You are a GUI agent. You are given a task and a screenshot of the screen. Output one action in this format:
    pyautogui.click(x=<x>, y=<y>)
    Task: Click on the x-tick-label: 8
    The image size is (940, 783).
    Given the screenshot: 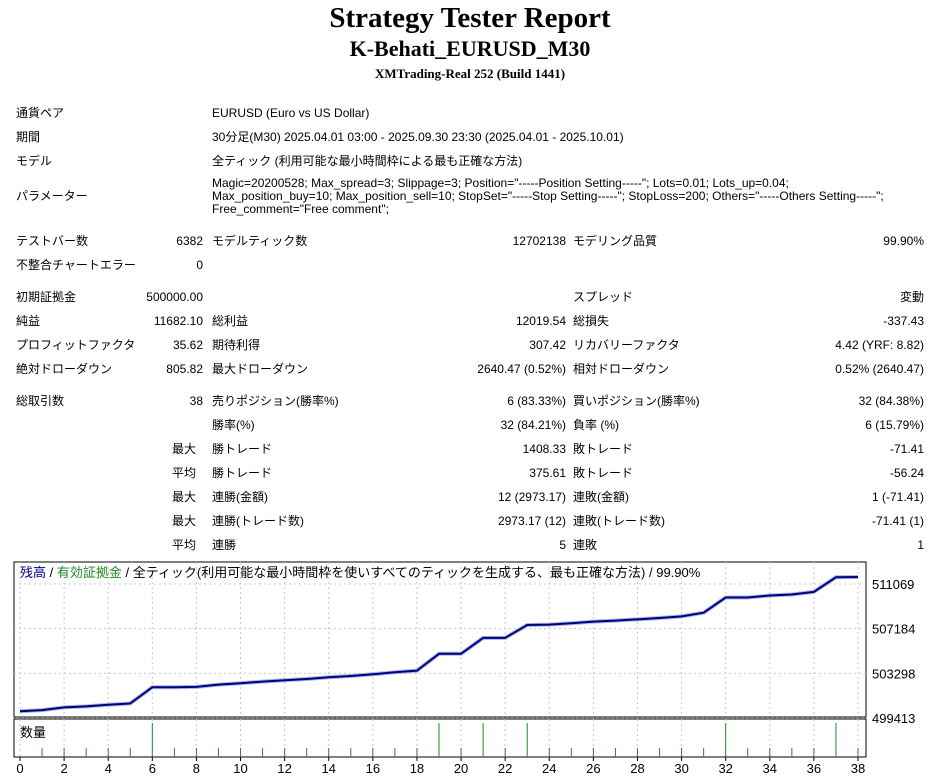 What is the action you would take?
    pyautogui.click(x=196, y=768)
    